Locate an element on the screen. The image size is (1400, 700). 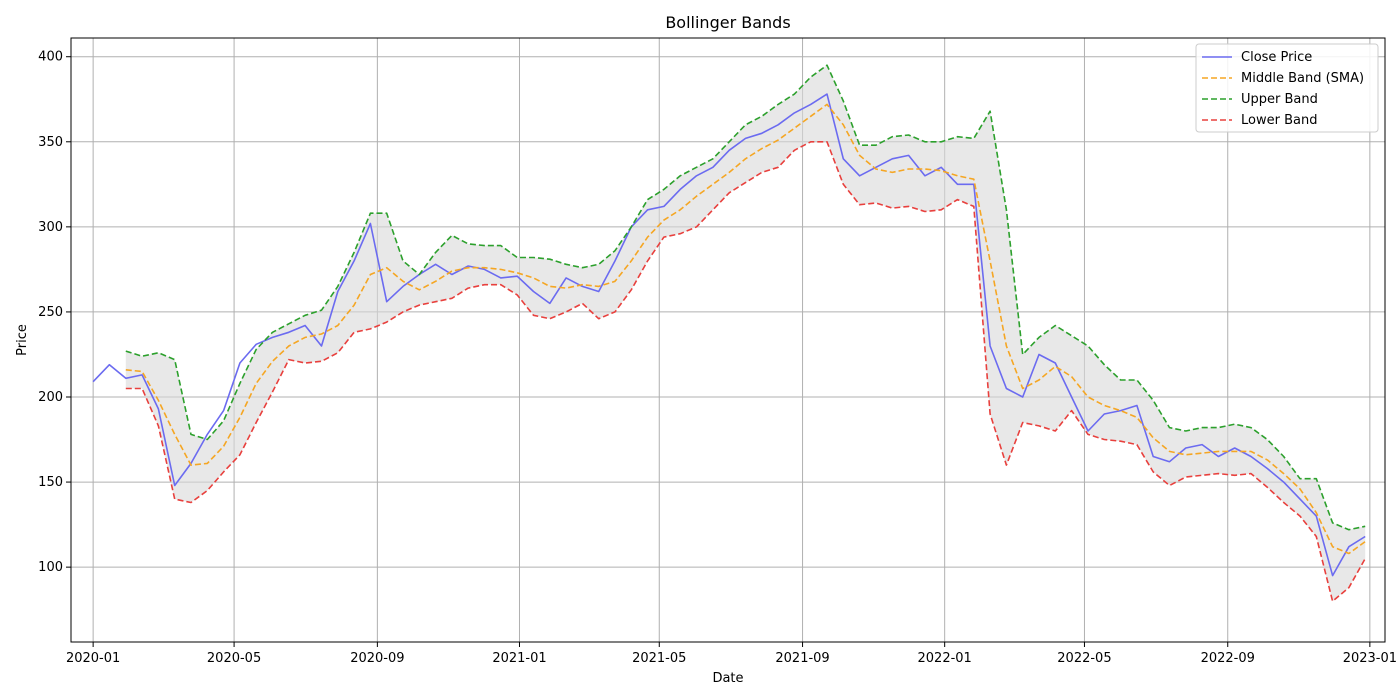
legend-label: Upper Band is located at coordinates (1279, 99).